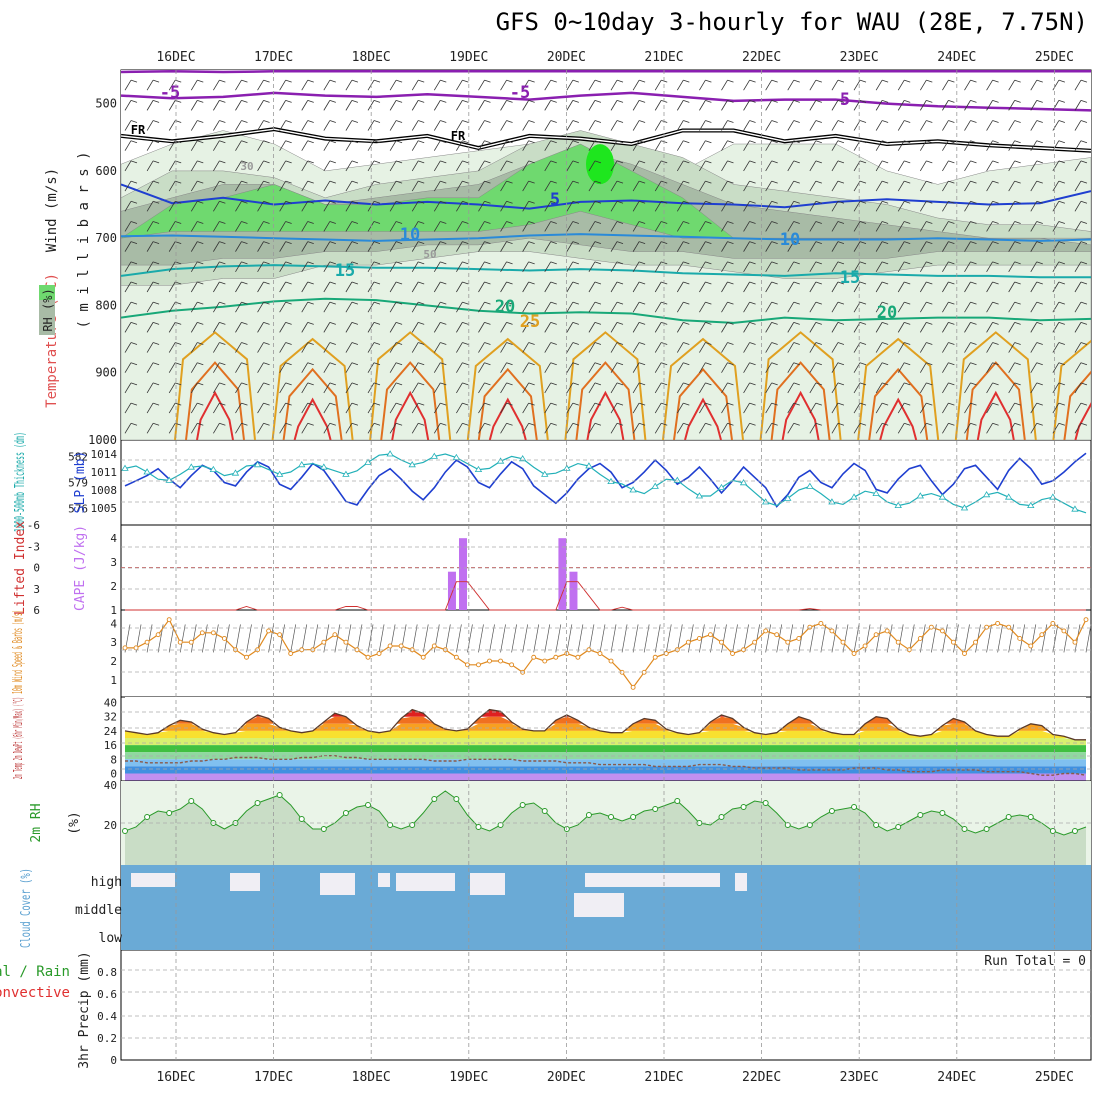  What do you see at coordinates (107, 1038) in the screenshot?
I see `precip-tick: 0.2` at bounding box center [107, 1038].